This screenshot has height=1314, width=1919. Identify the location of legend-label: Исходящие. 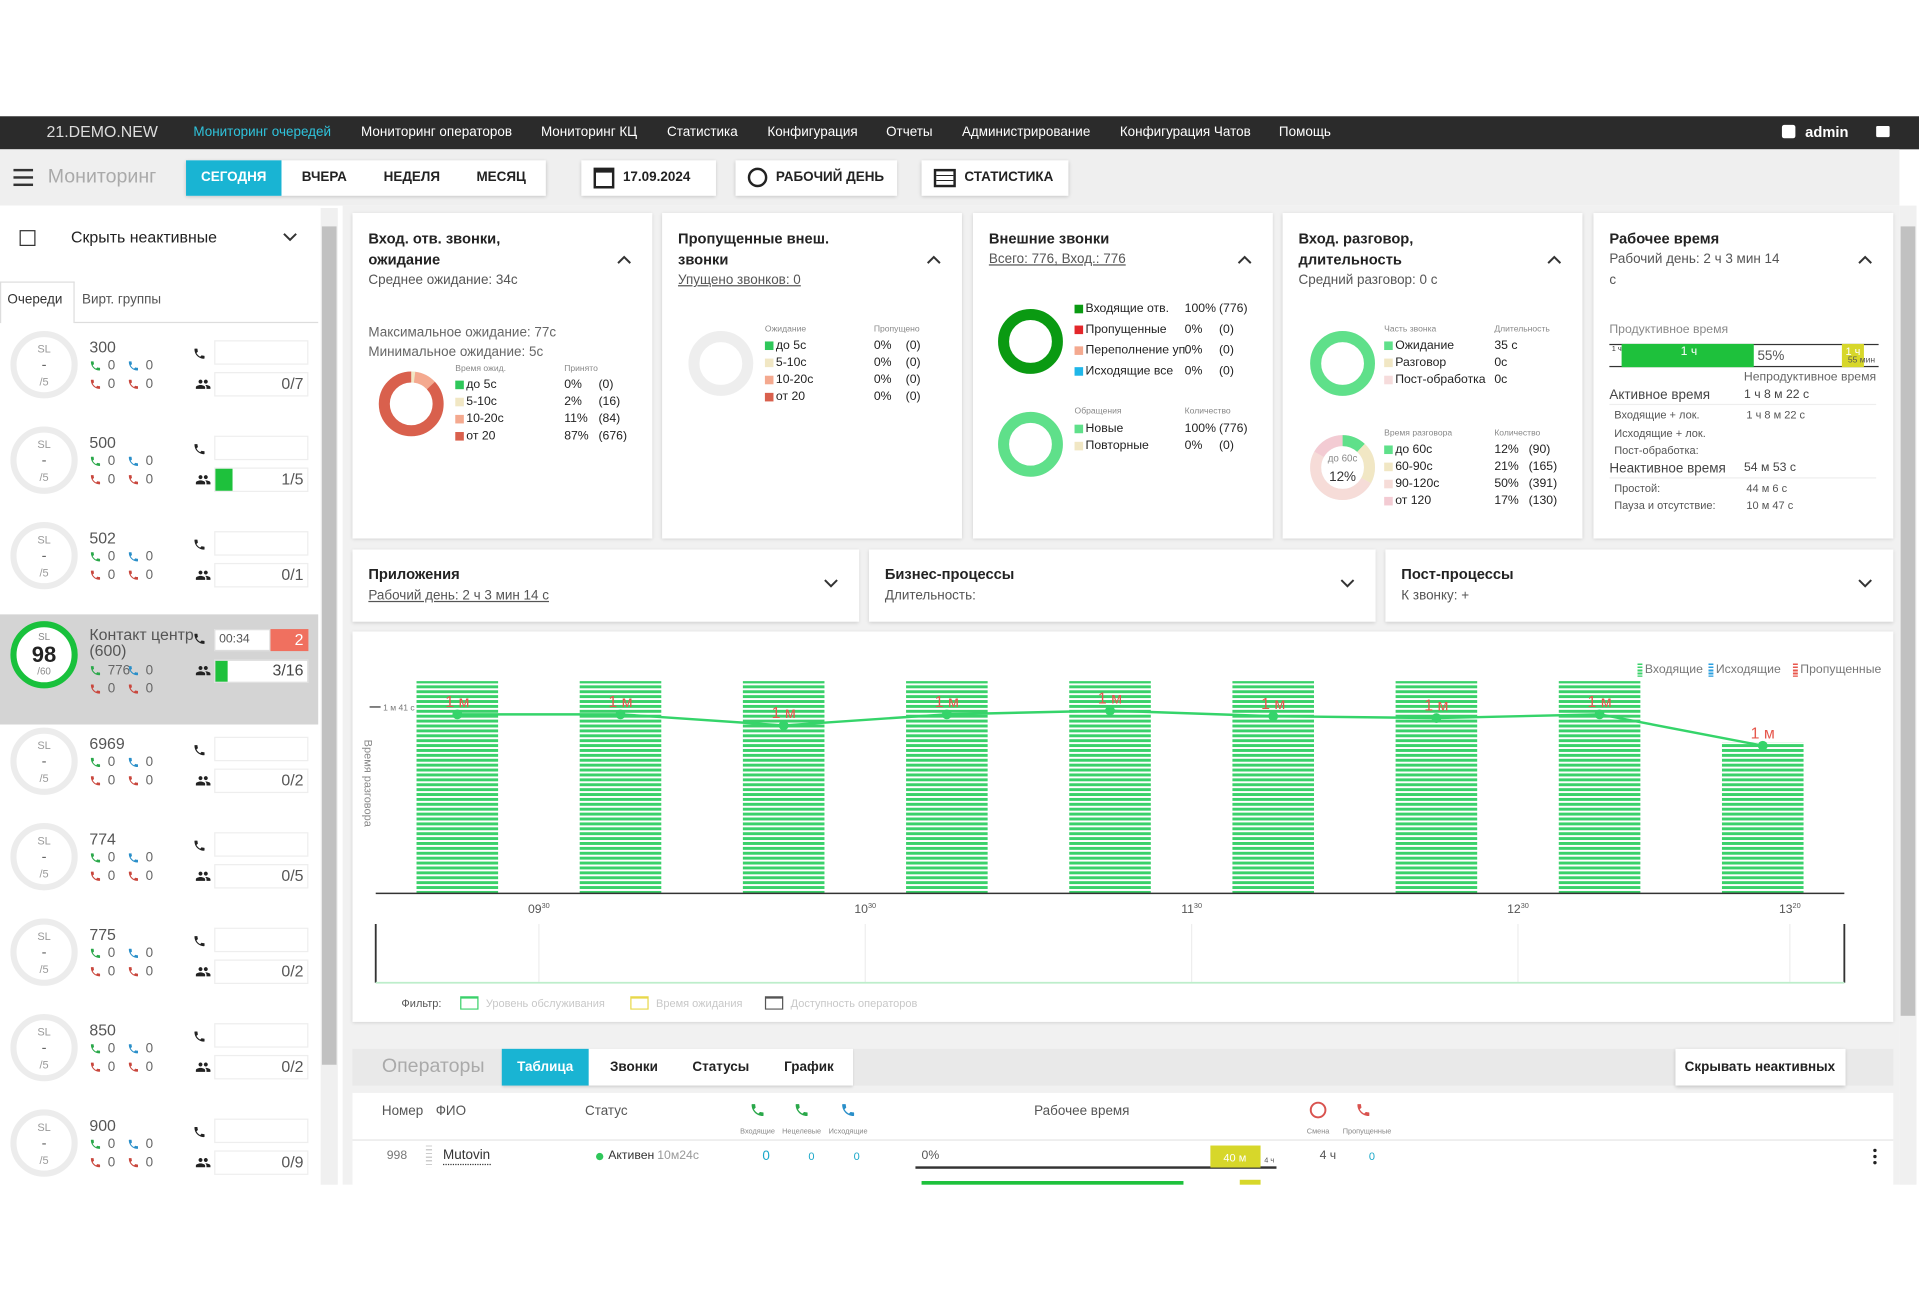
(1748, 670).